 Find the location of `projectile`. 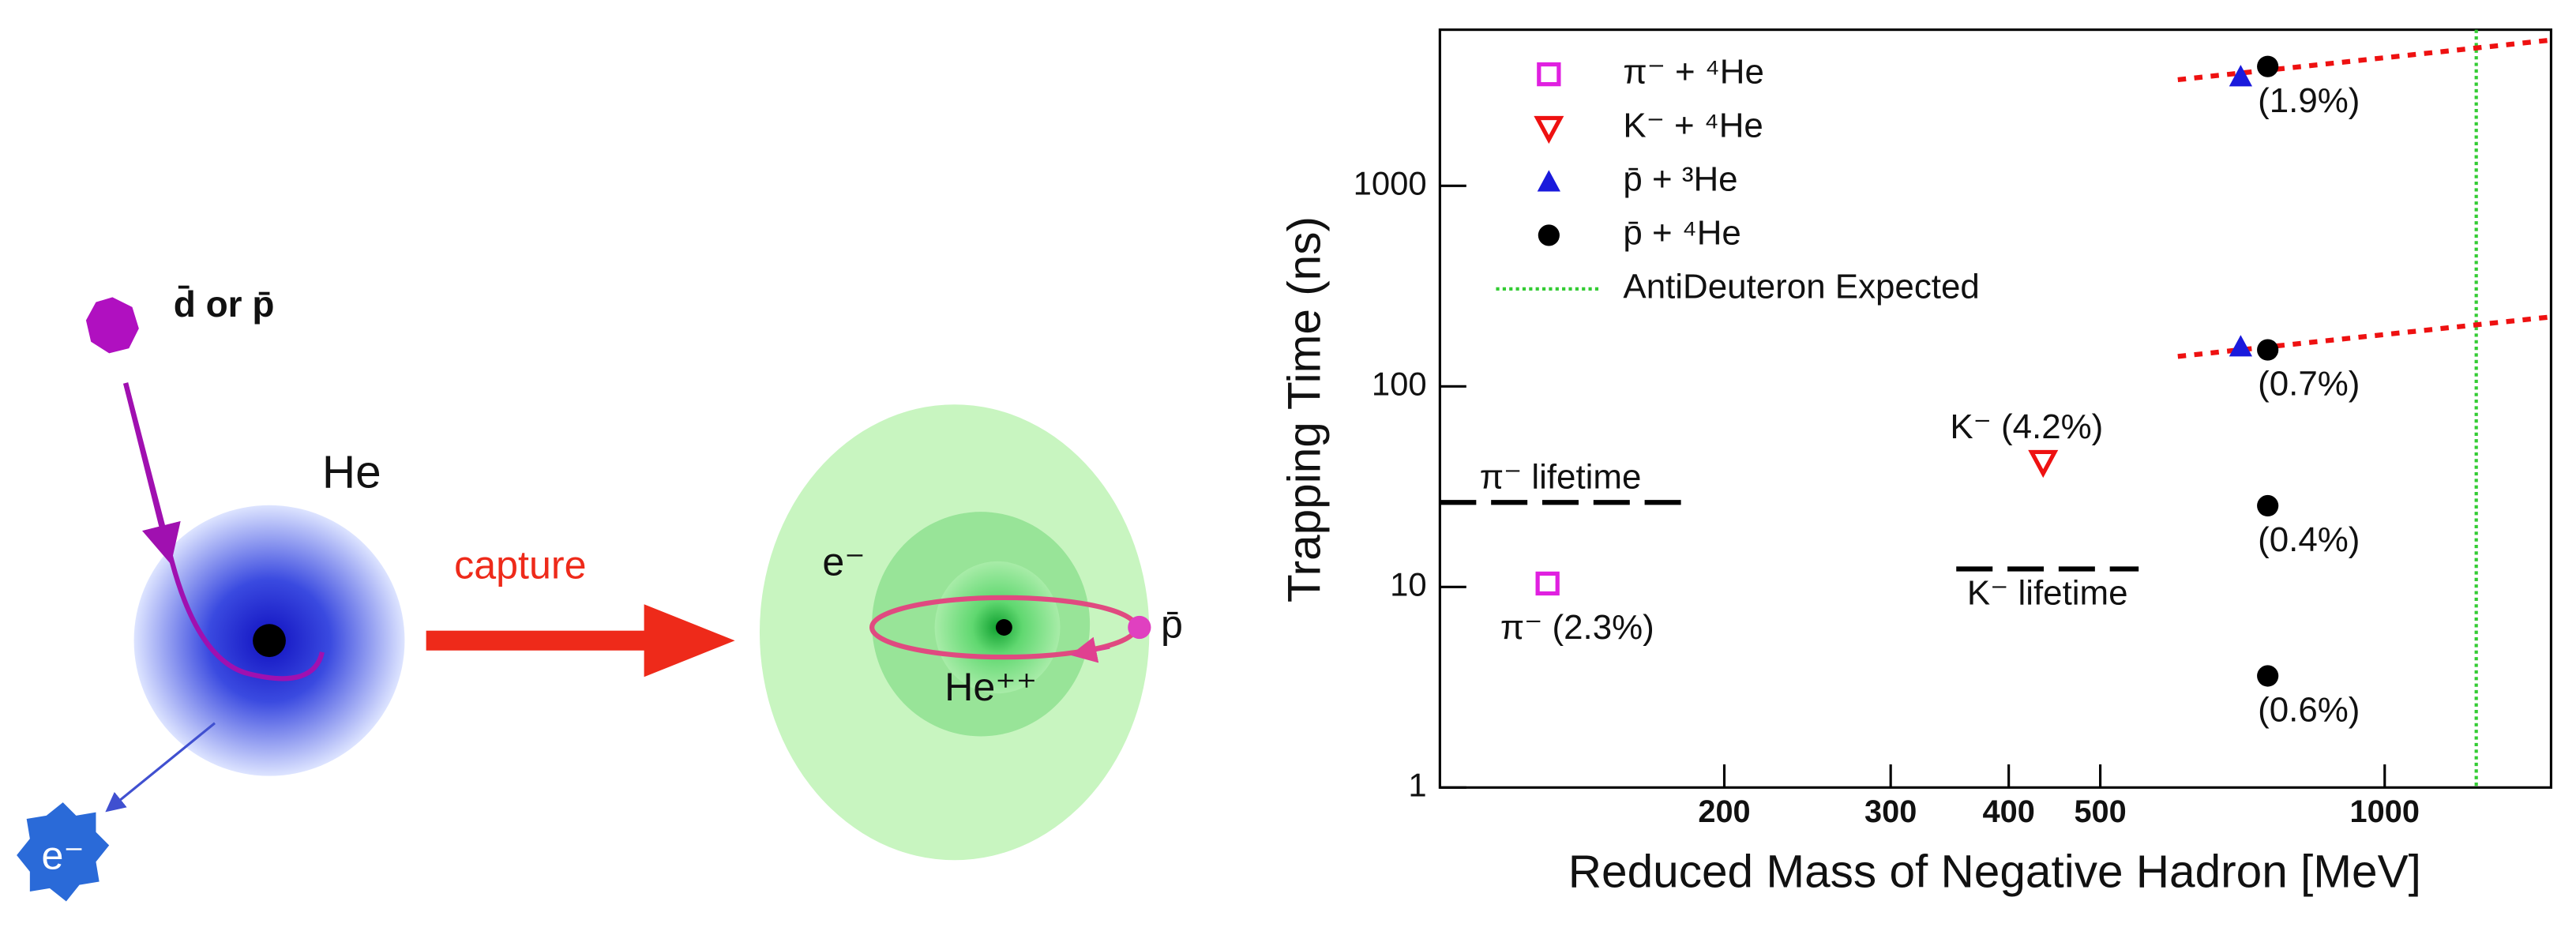

projectile is located at coordinates (112, 325).